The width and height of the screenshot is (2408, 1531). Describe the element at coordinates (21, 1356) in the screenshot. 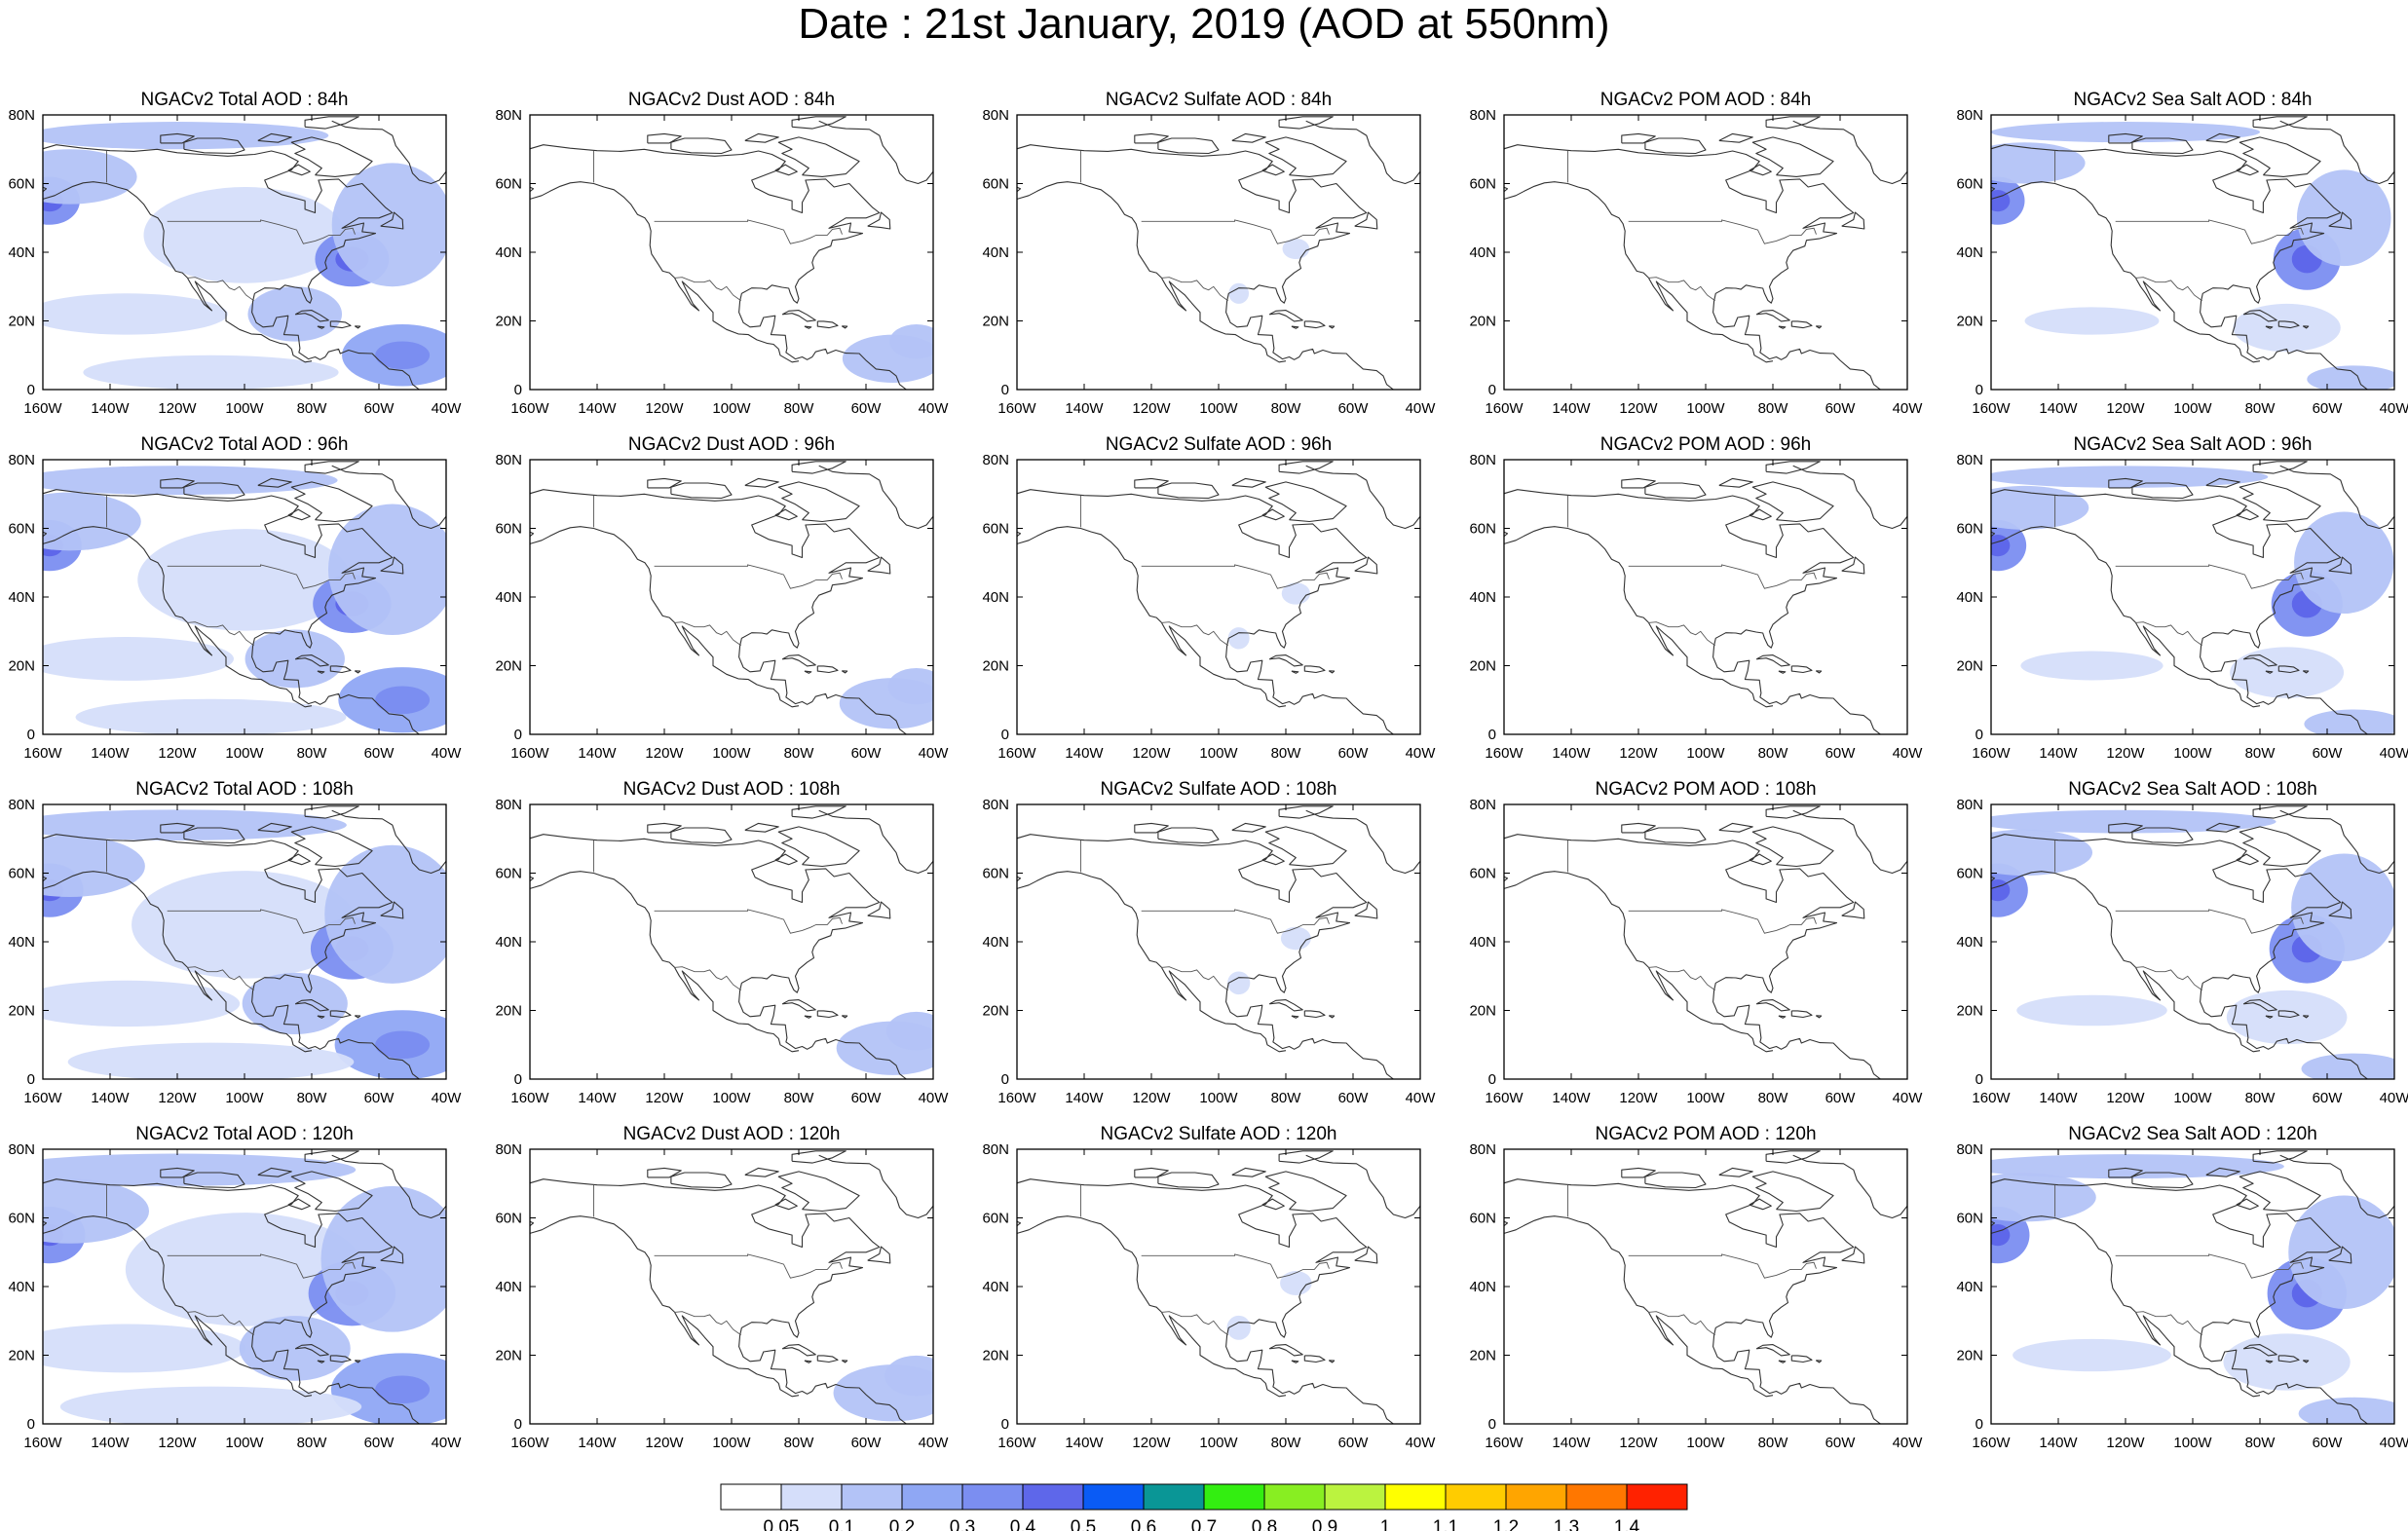

I see `lat-tick-label: 20N` at that location.